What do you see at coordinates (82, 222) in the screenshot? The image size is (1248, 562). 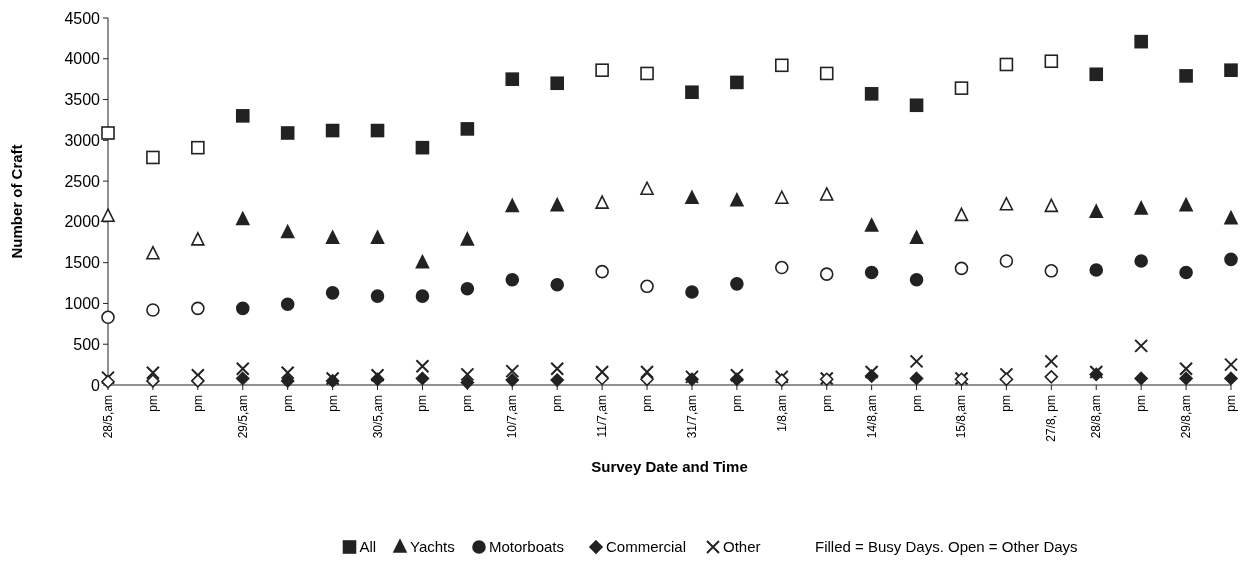 I see `y-tick-label: 2000` at bounding box center [82, 222].